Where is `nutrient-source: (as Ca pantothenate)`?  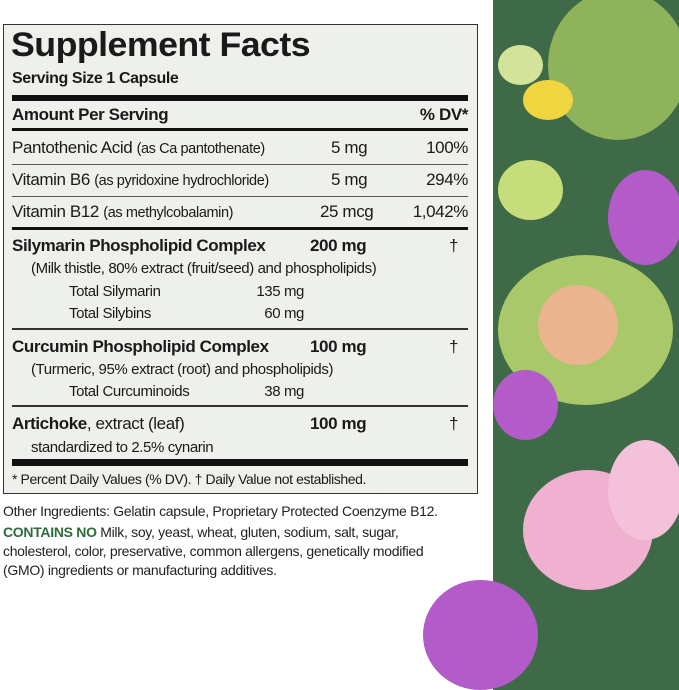
nutrient-source: (as Ca pantothenate) is located at coordinates (201, 149).